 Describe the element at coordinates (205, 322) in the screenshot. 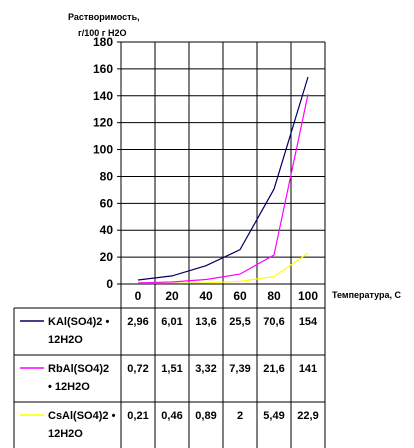

I see `data-label: 13,6` at that location.